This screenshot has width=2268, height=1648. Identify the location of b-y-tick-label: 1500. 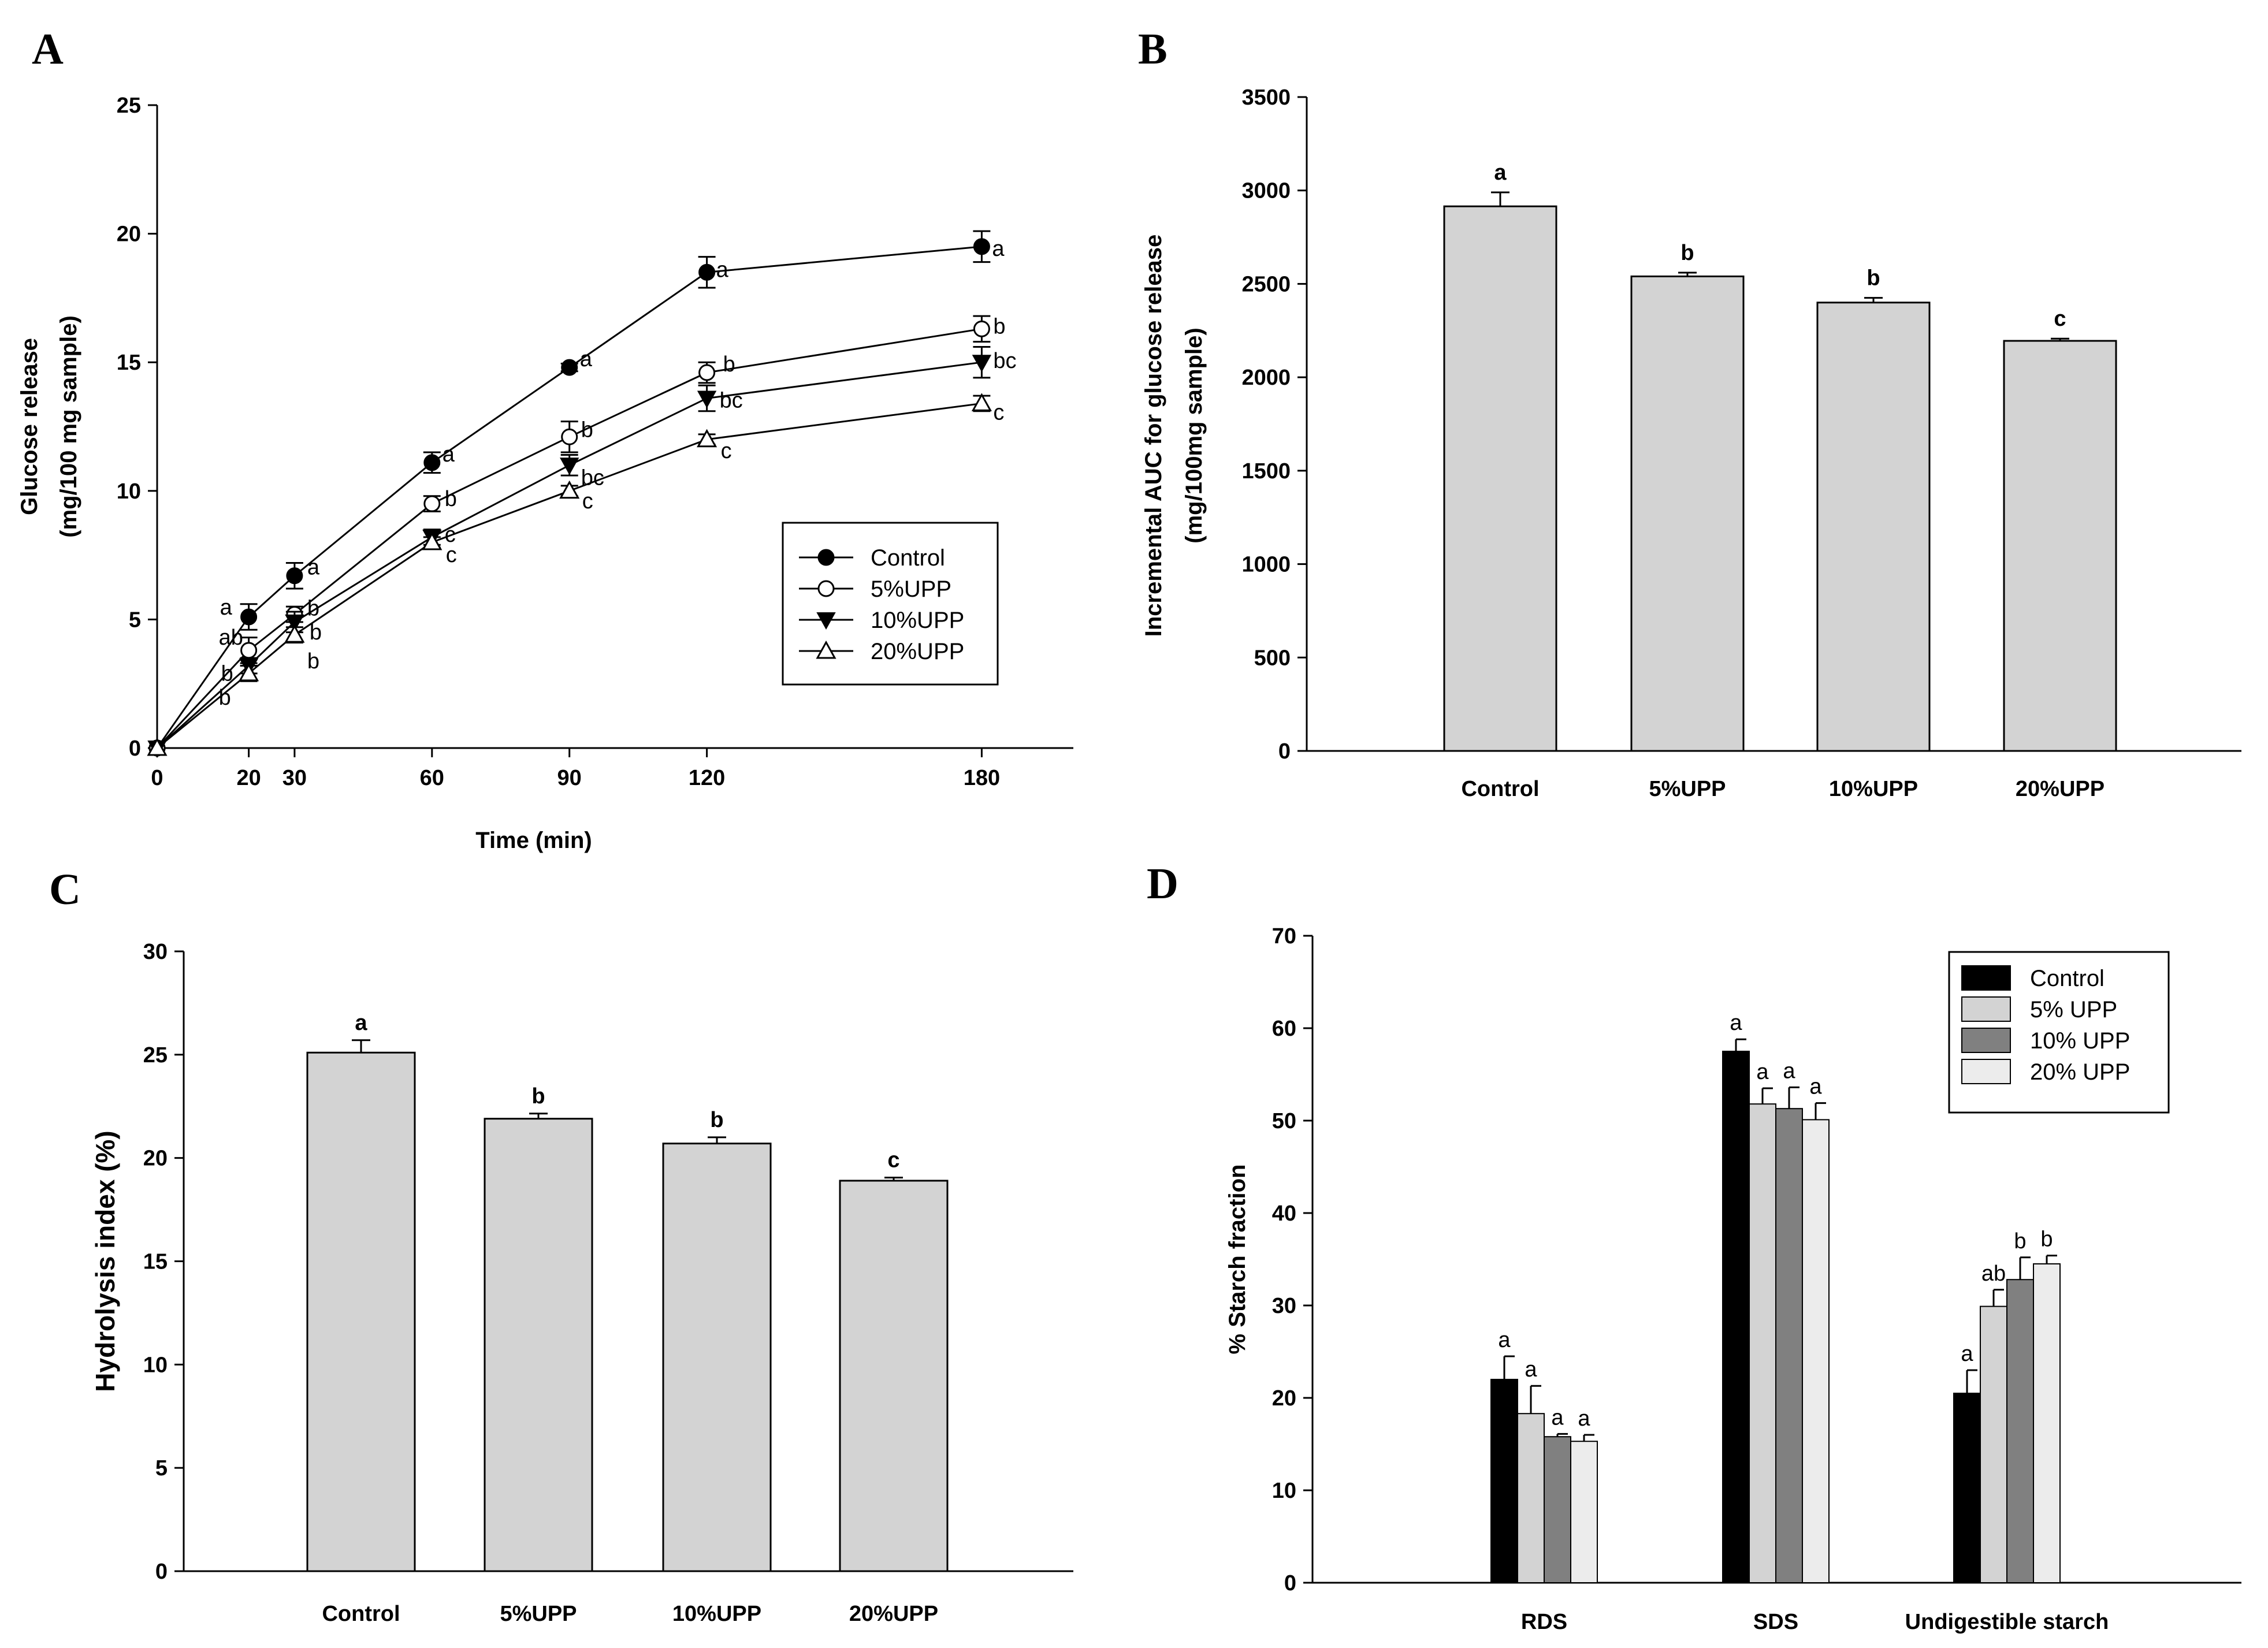
(1266, 471).